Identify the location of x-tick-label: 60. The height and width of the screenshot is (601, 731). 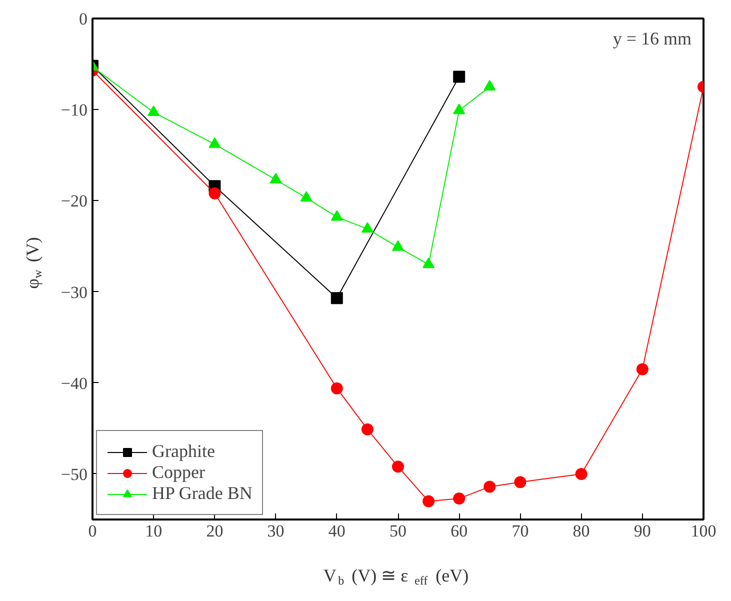
(459, 531).